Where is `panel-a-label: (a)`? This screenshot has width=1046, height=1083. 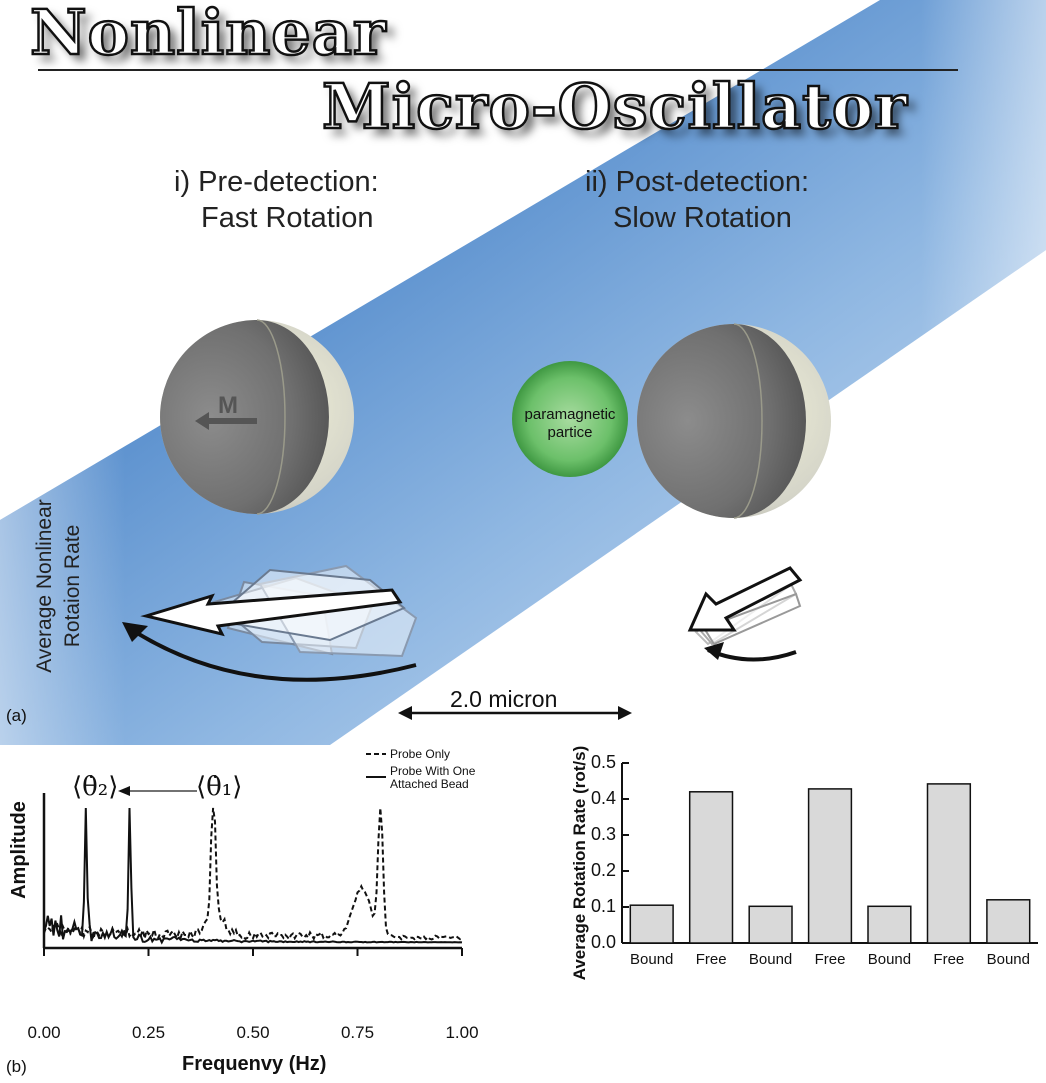 panel-a-label: (a) is located at coordinates (16, 715).